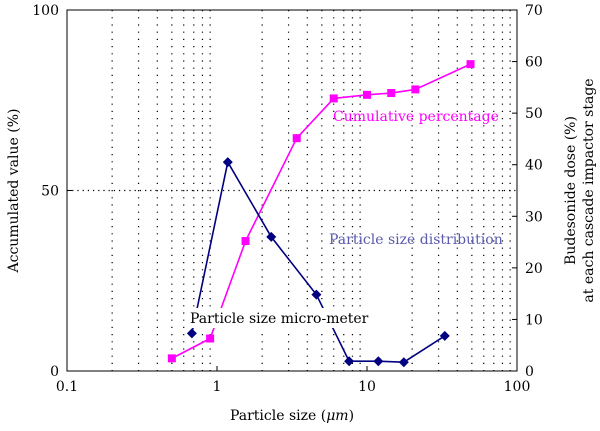 This screenshot has width=600, height=431. I want to click on x-tick-label: 1, so click(217, 387).